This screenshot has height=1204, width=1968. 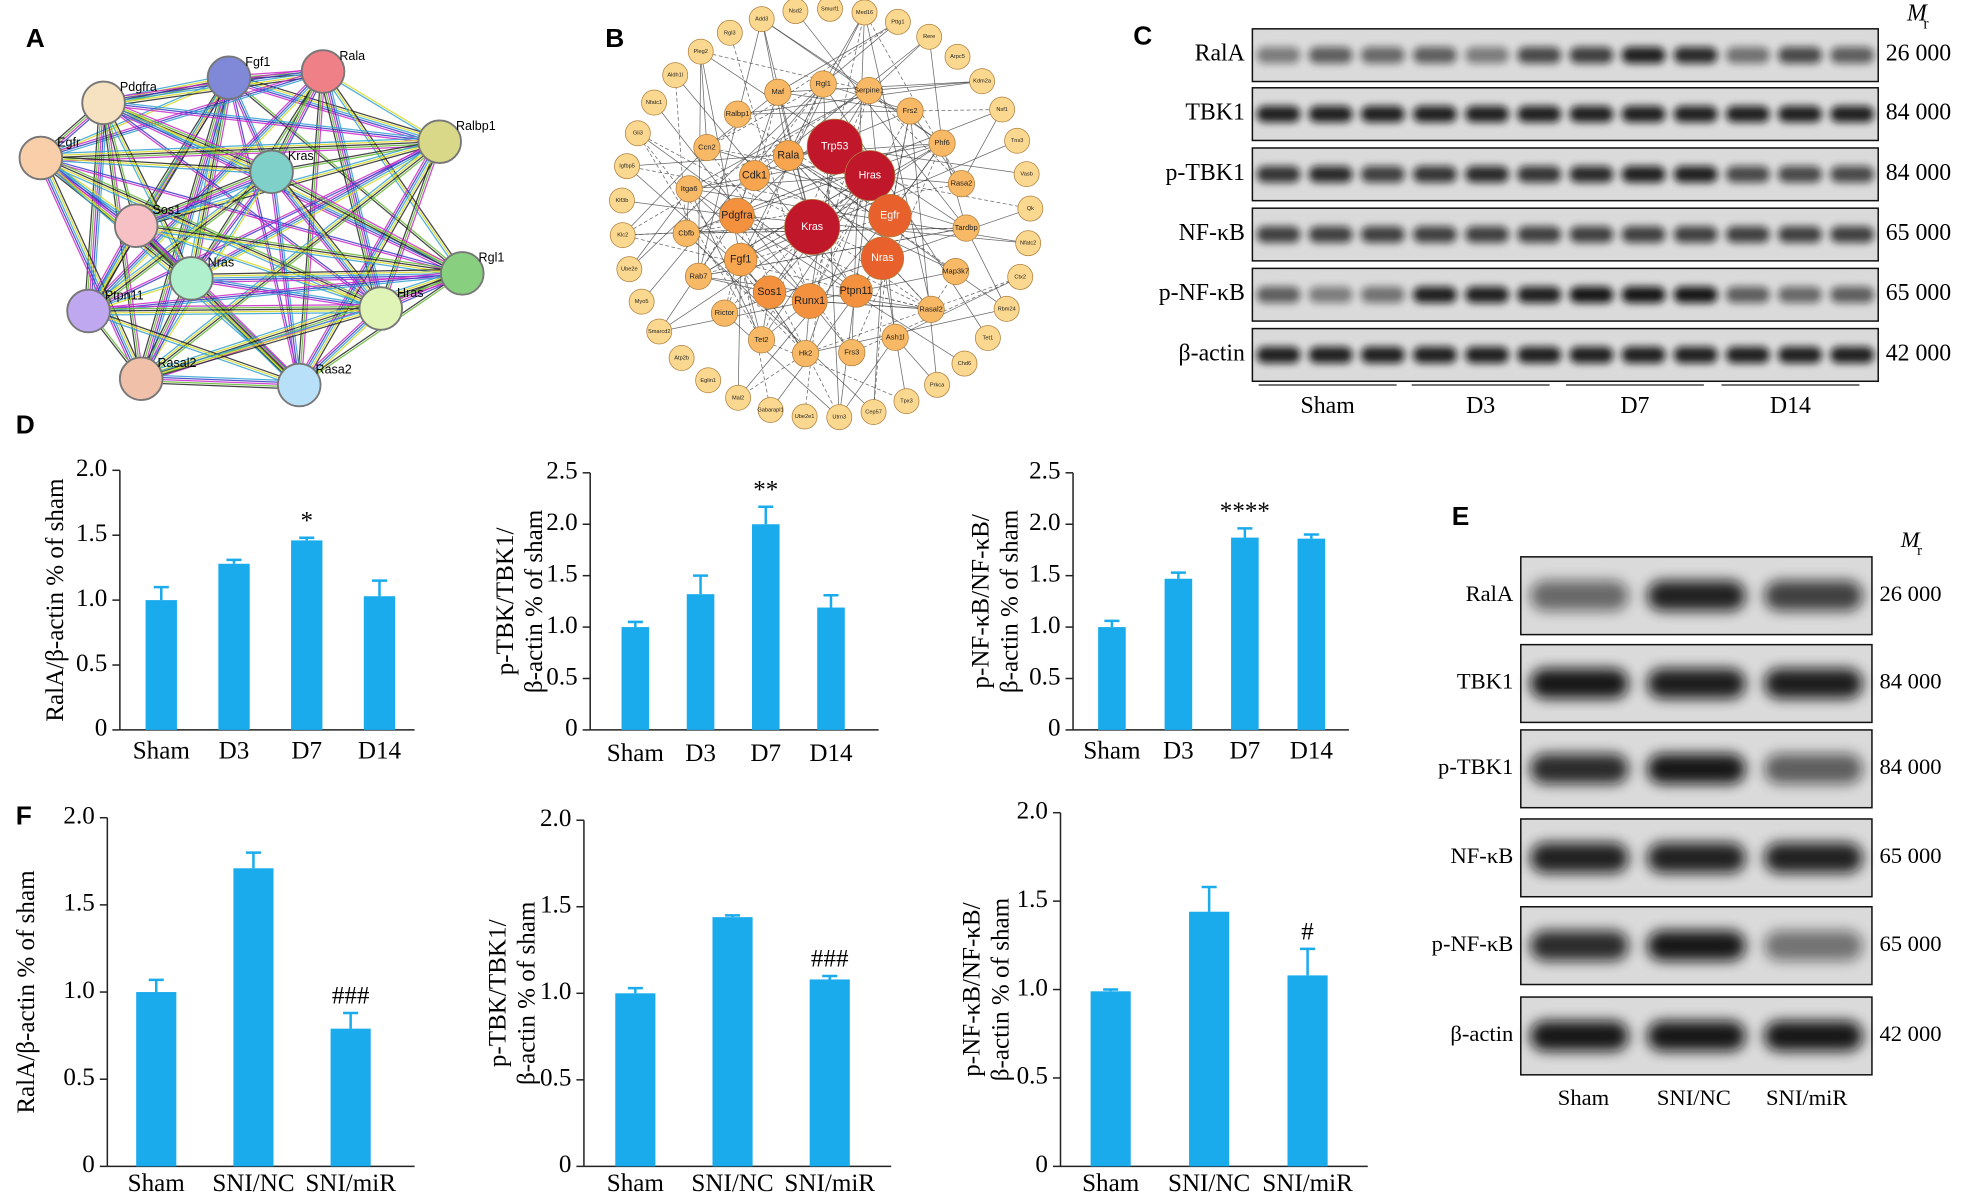 I want to click on node-label: Tardbp, so click(x=966, y=227).